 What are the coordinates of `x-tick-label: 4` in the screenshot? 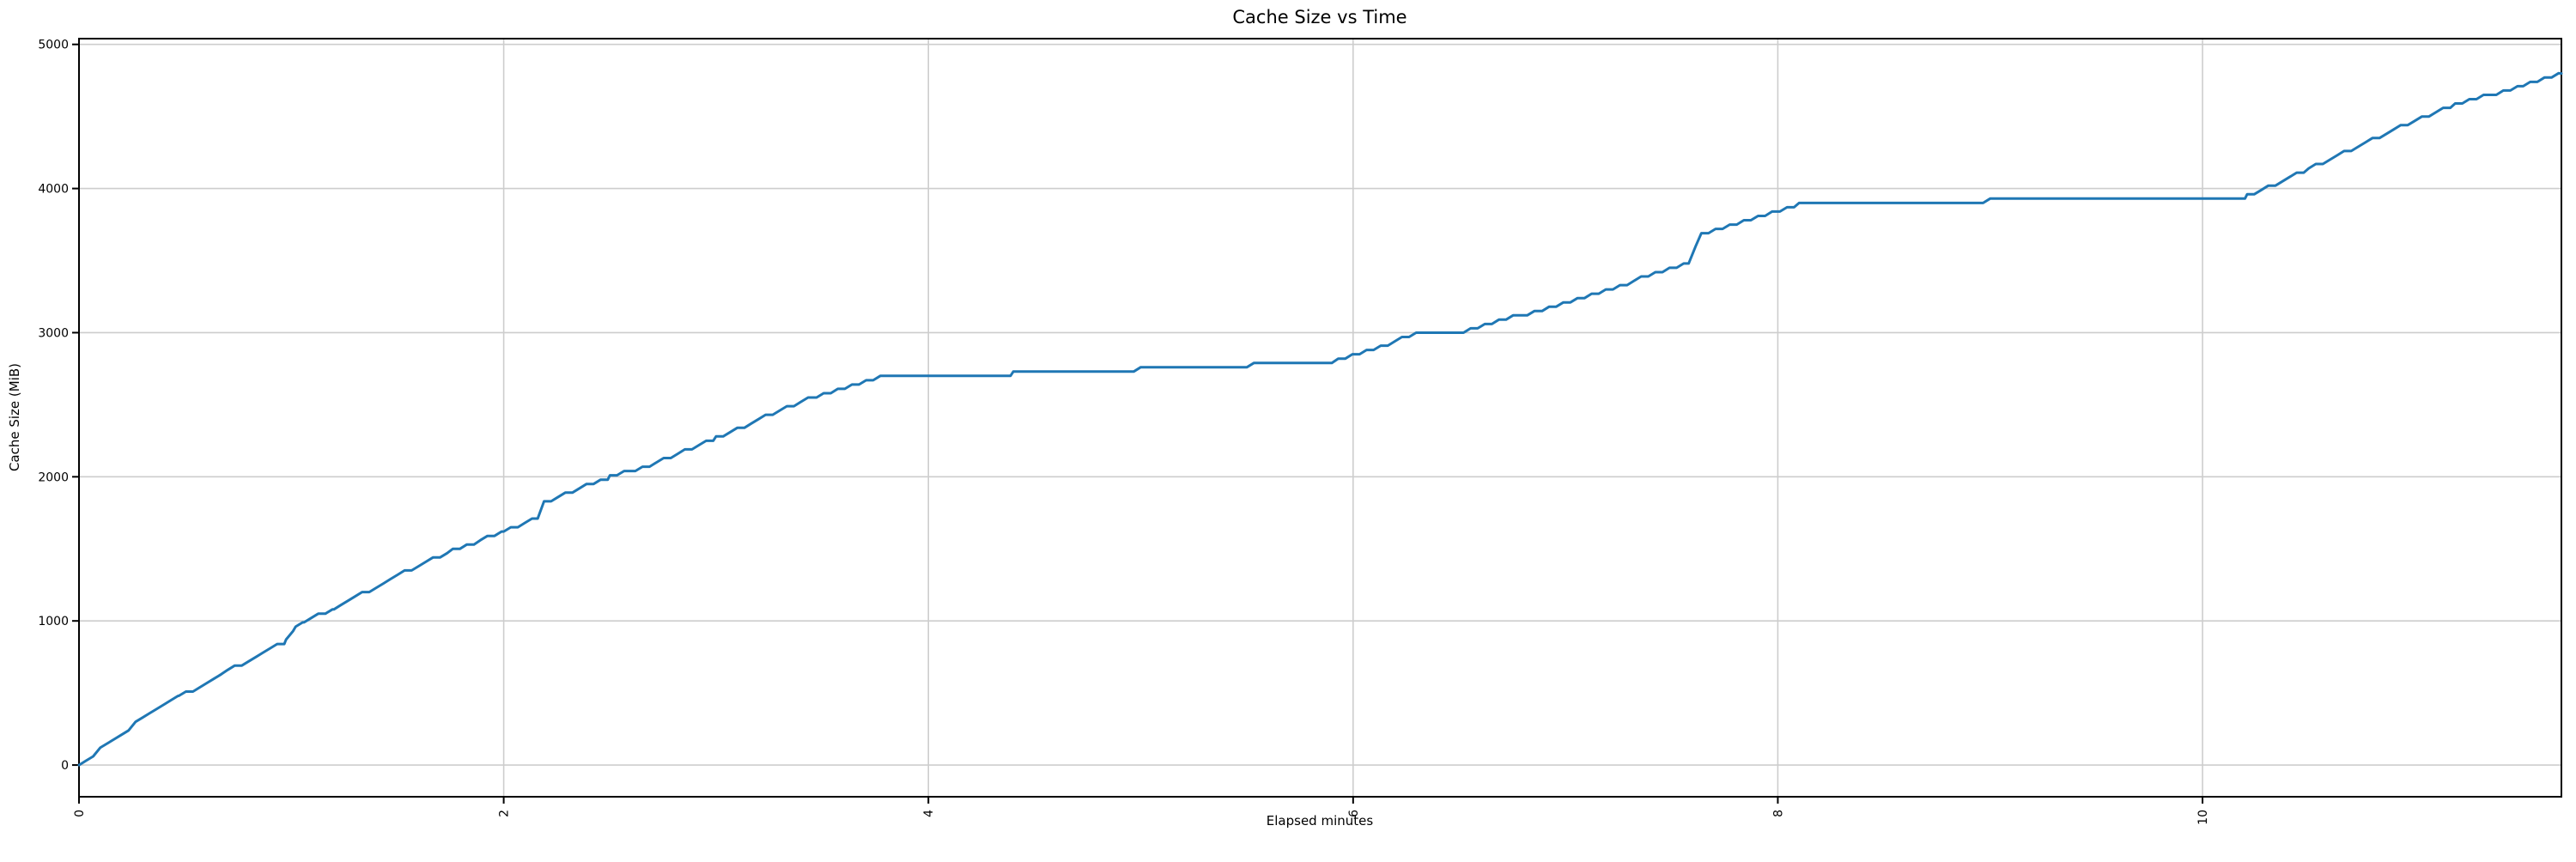 It's located at (929, 813).